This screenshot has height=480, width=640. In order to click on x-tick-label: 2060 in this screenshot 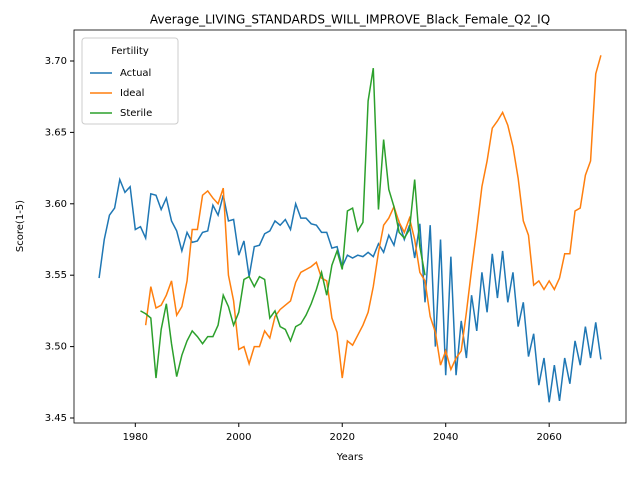, I will do `click(548, 437)`.